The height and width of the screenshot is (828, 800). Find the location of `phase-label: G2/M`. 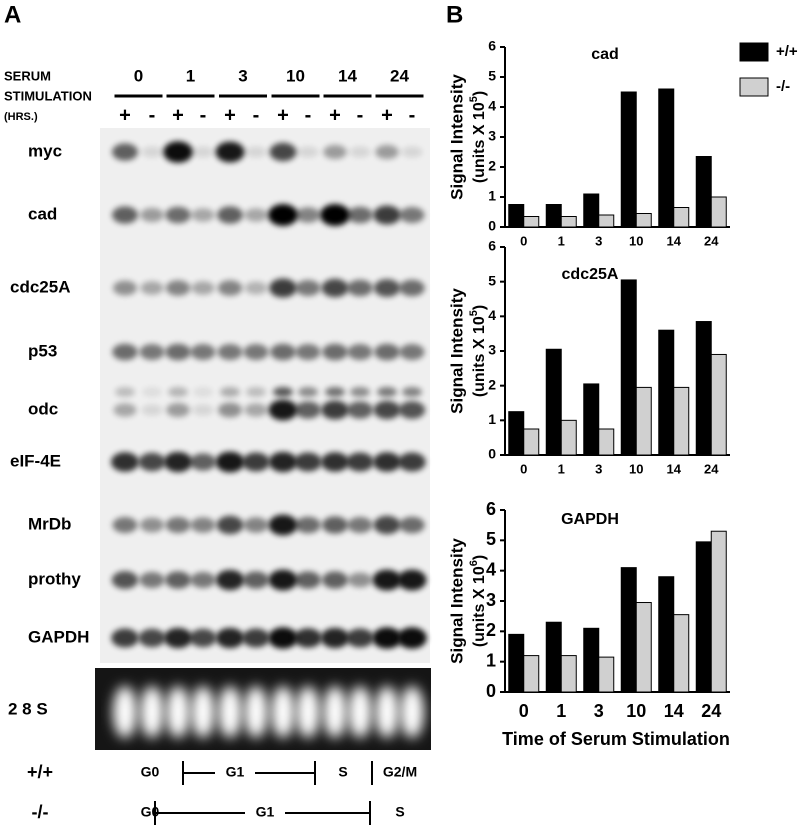

phase-label: G2/M is located at coordinates (400, 772).